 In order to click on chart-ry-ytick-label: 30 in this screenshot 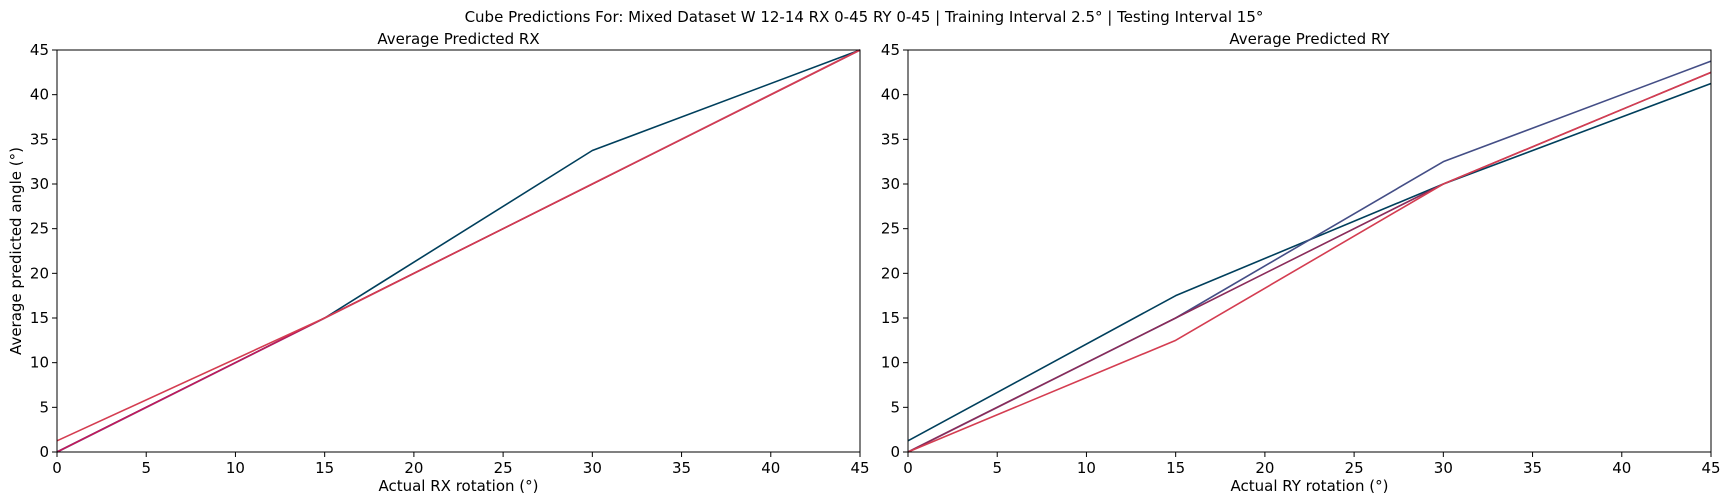, I will do `click(890, 184)`.